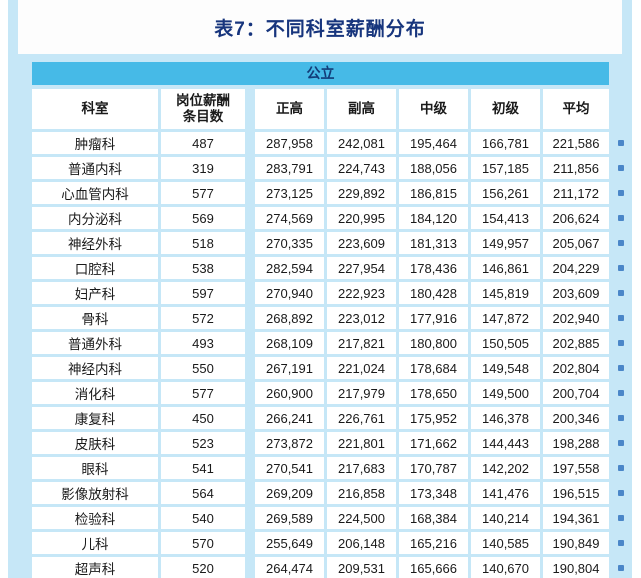  What do you see at coordinates (576, 393) in the screenshot?
I see `value-cell: 200,704` at bounding box center [576, 393].